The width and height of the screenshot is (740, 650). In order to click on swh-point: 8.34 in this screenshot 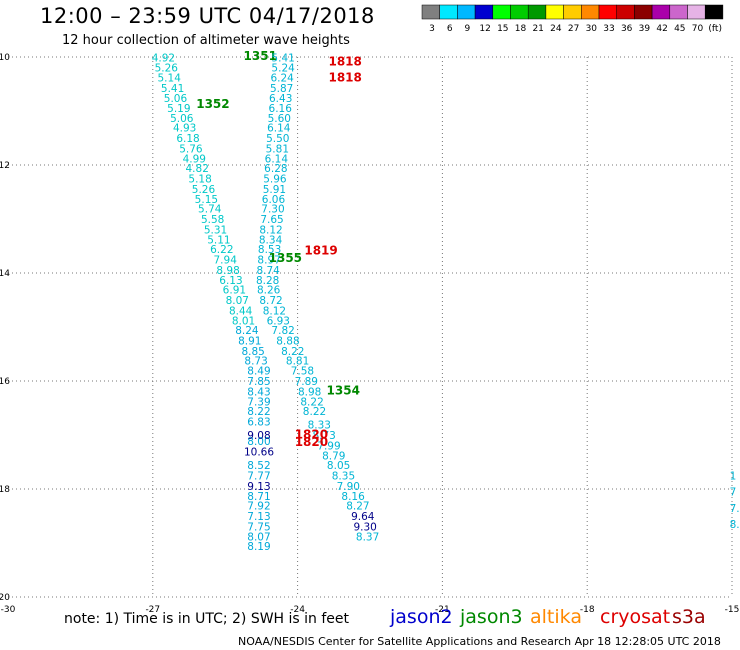, I will do `click(271, 241)`.